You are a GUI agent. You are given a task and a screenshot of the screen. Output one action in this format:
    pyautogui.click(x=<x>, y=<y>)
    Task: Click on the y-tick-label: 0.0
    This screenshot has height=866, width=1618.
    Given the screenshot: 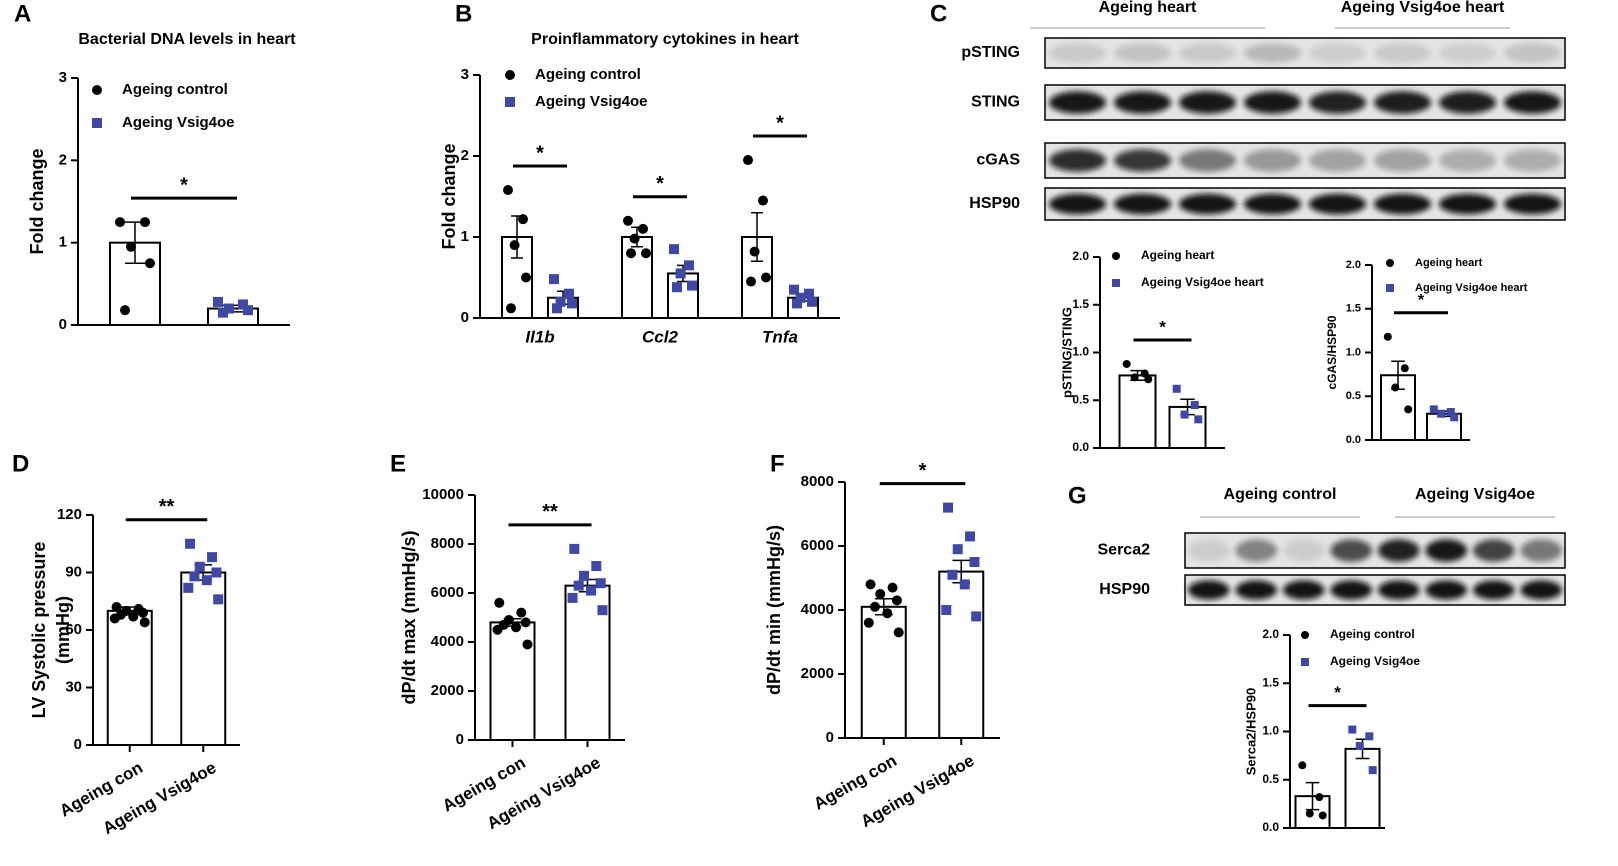 What is the action you would take?
    pyautogui.click(x=1270, y=827)
    